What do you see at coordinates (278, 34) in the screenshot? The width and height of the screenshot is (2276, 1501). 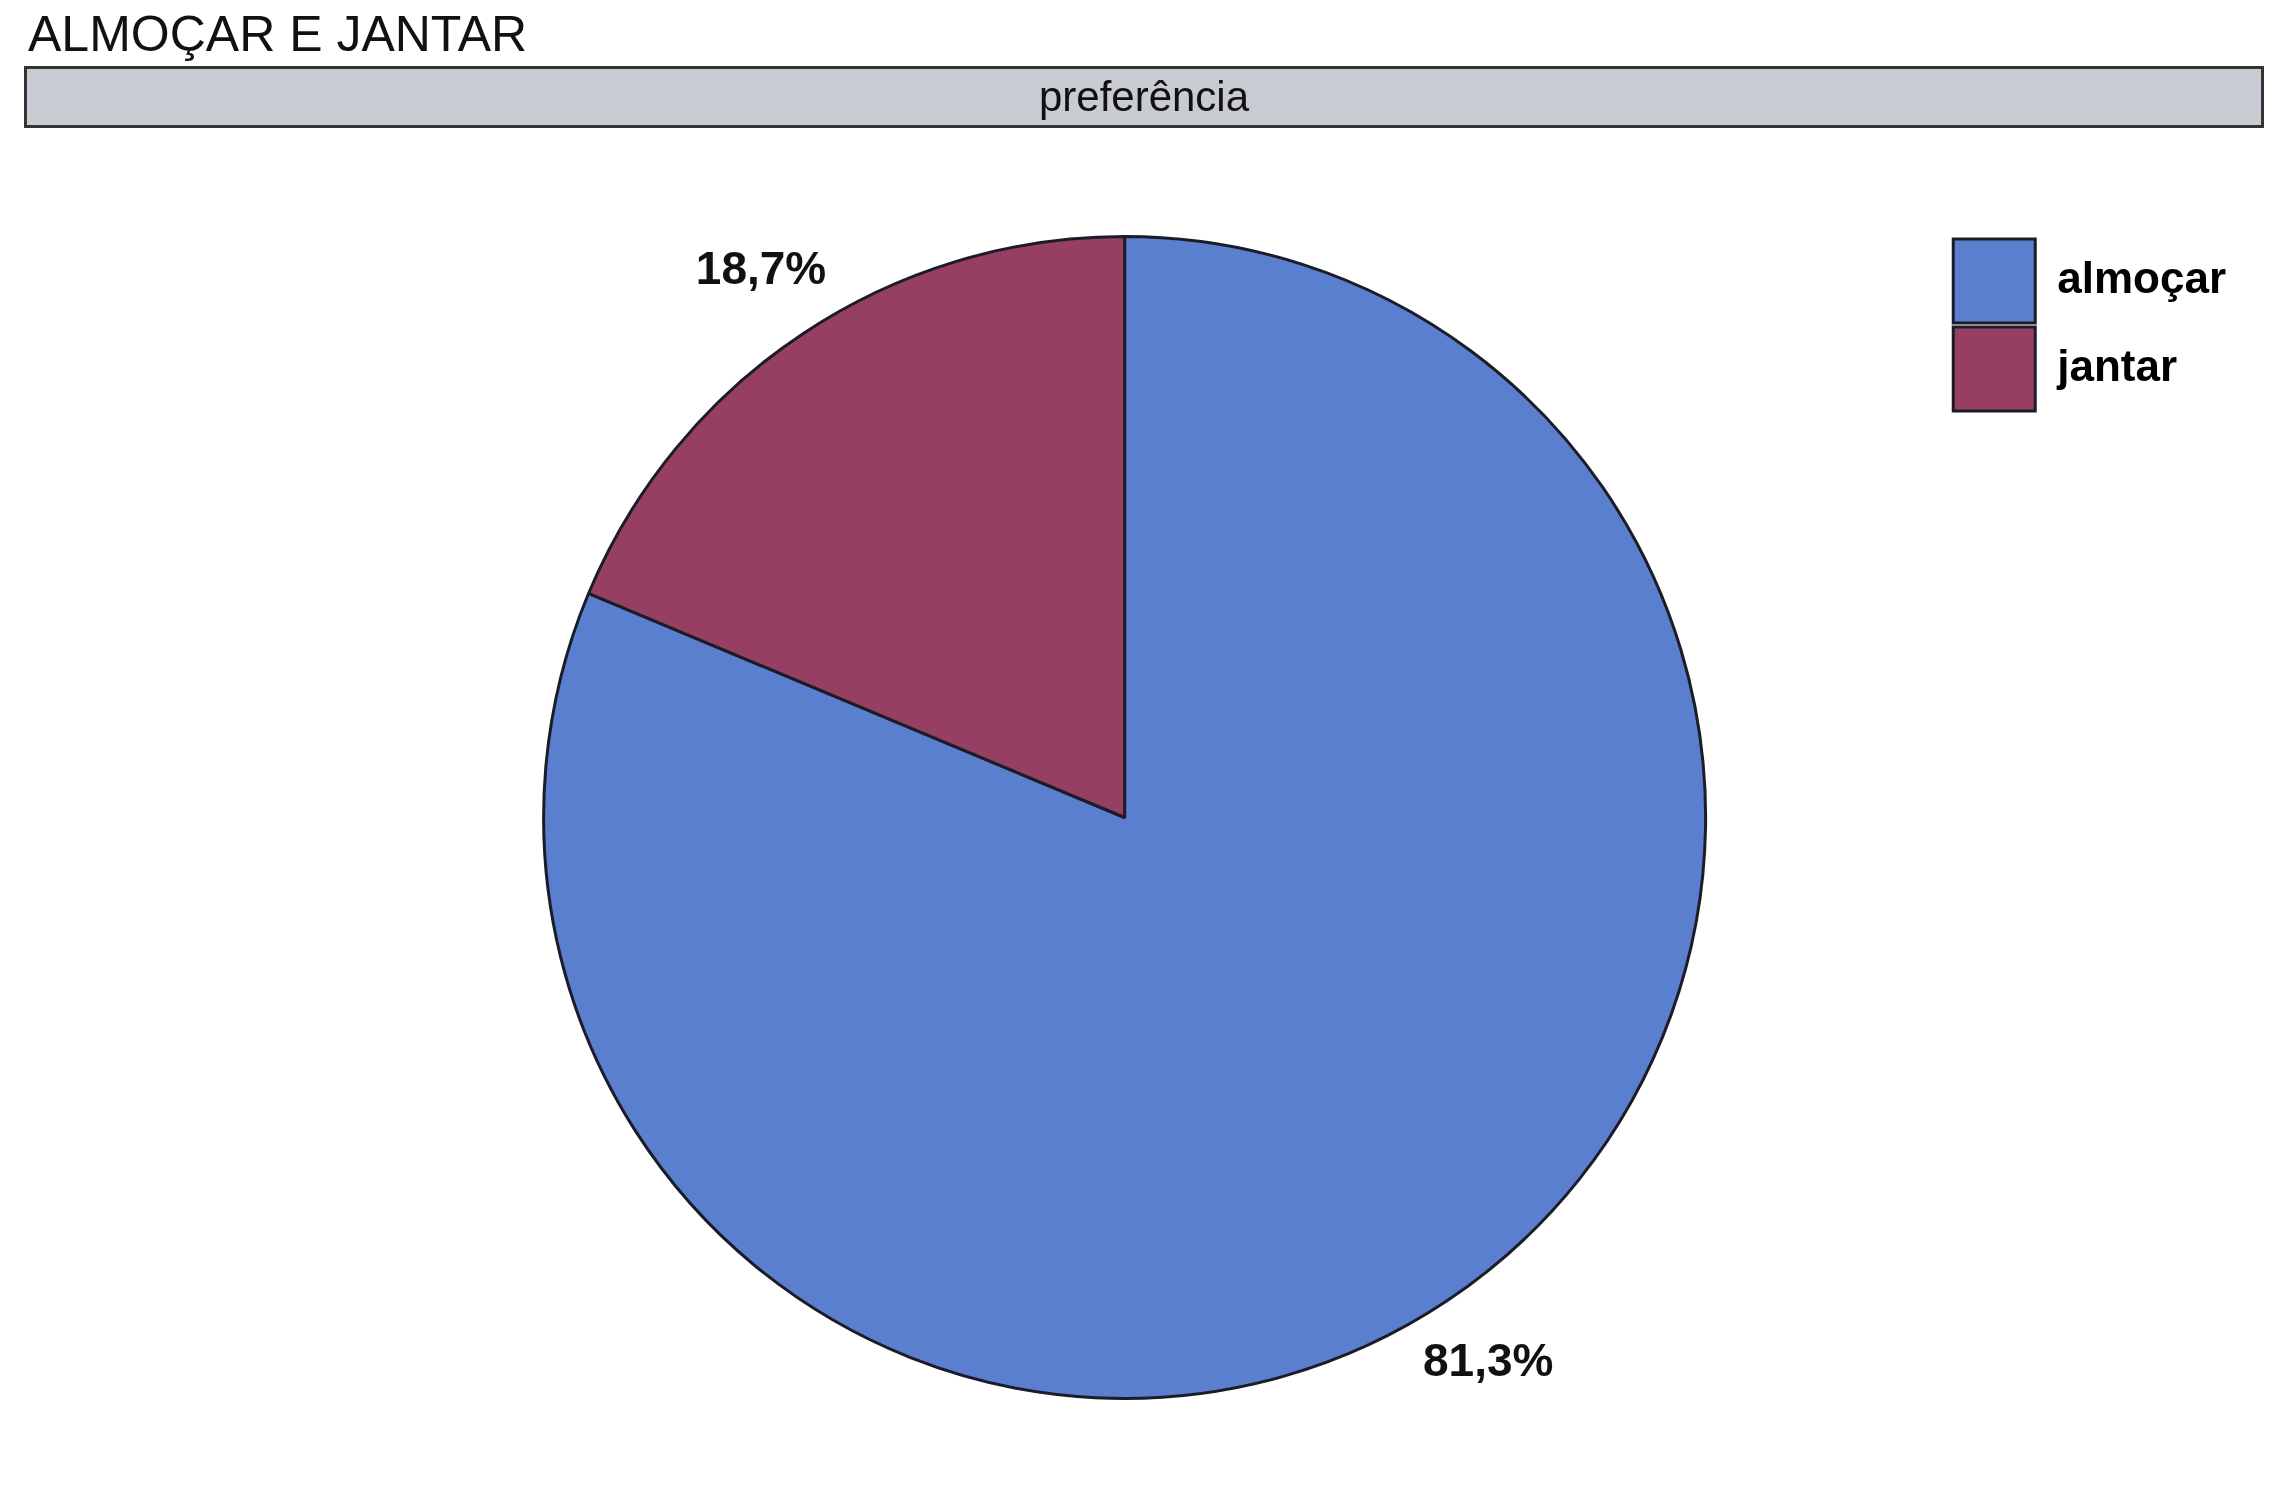 I see `chart-title: ALMOÇAR E JANTAR` at bounding box center [278, 34].